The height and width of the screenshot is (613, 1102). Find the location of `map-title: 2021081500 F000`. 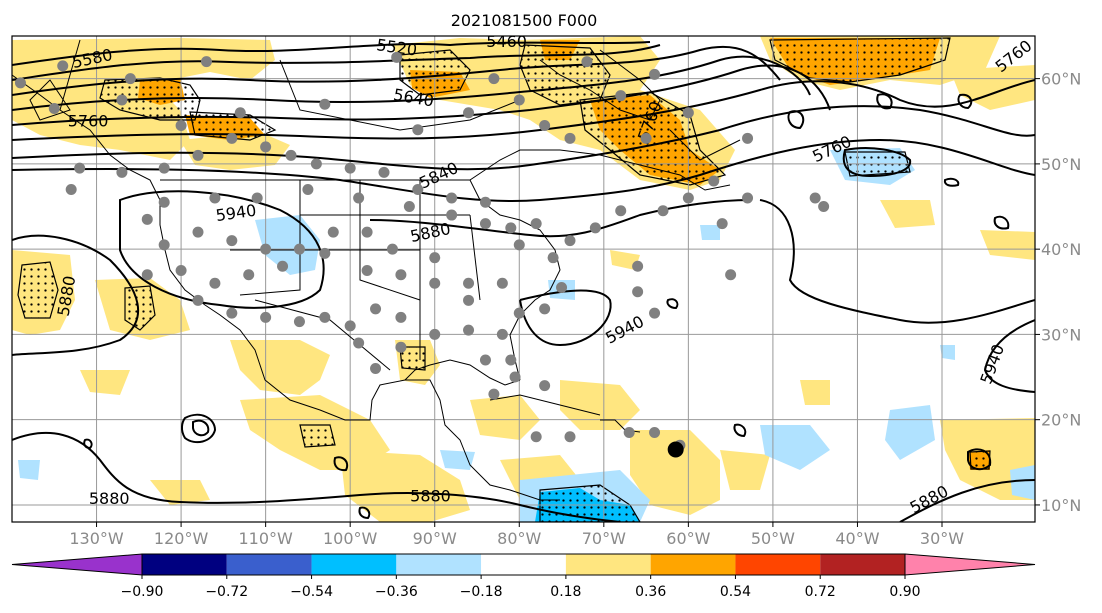

map-title: 2021081500 F000 is located at coordinates (524, 20).